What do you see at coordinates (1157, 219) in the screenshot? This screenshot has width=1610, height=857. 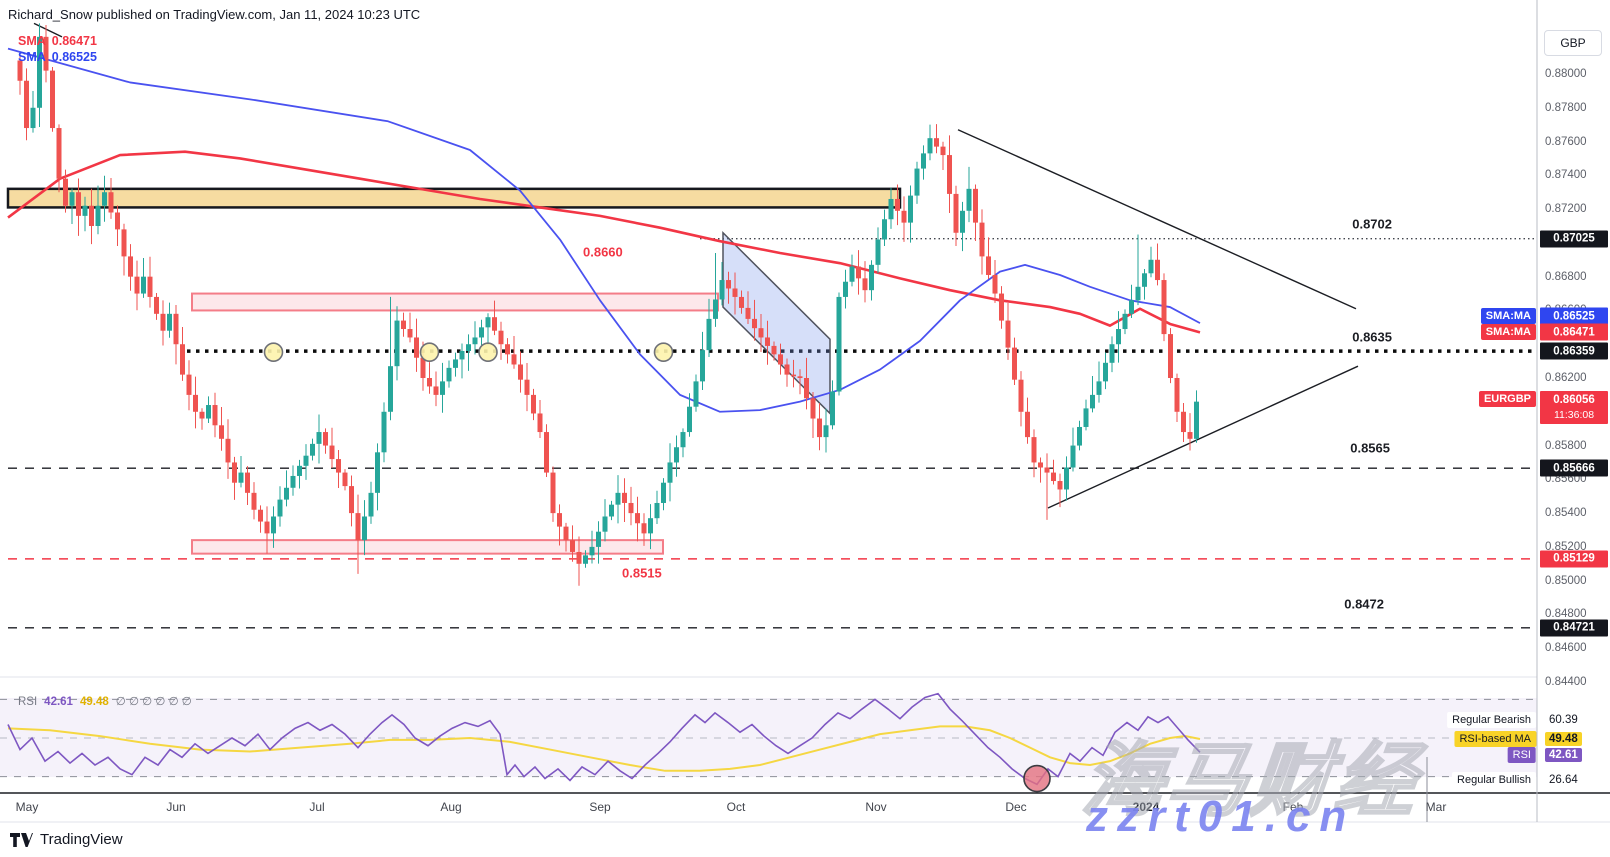 I see `trendline` at bounding box center [1157, 219].